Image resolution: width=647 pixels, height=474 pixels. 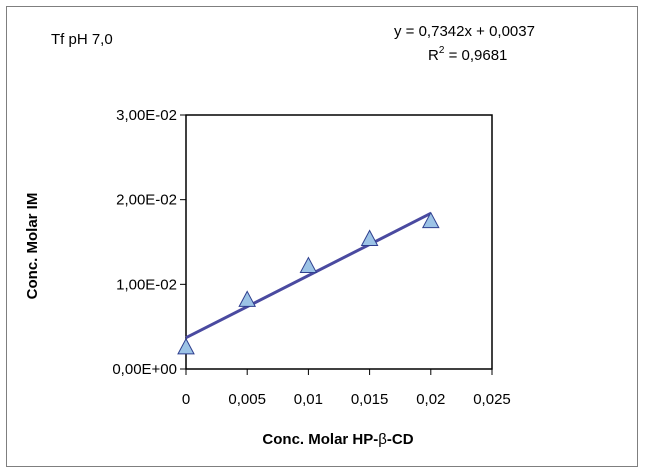 What do you see at coordinates (146, 284) in the screenshot?
I see `y-tick-label: 1,00E-02` at bounding box center [146, 284].